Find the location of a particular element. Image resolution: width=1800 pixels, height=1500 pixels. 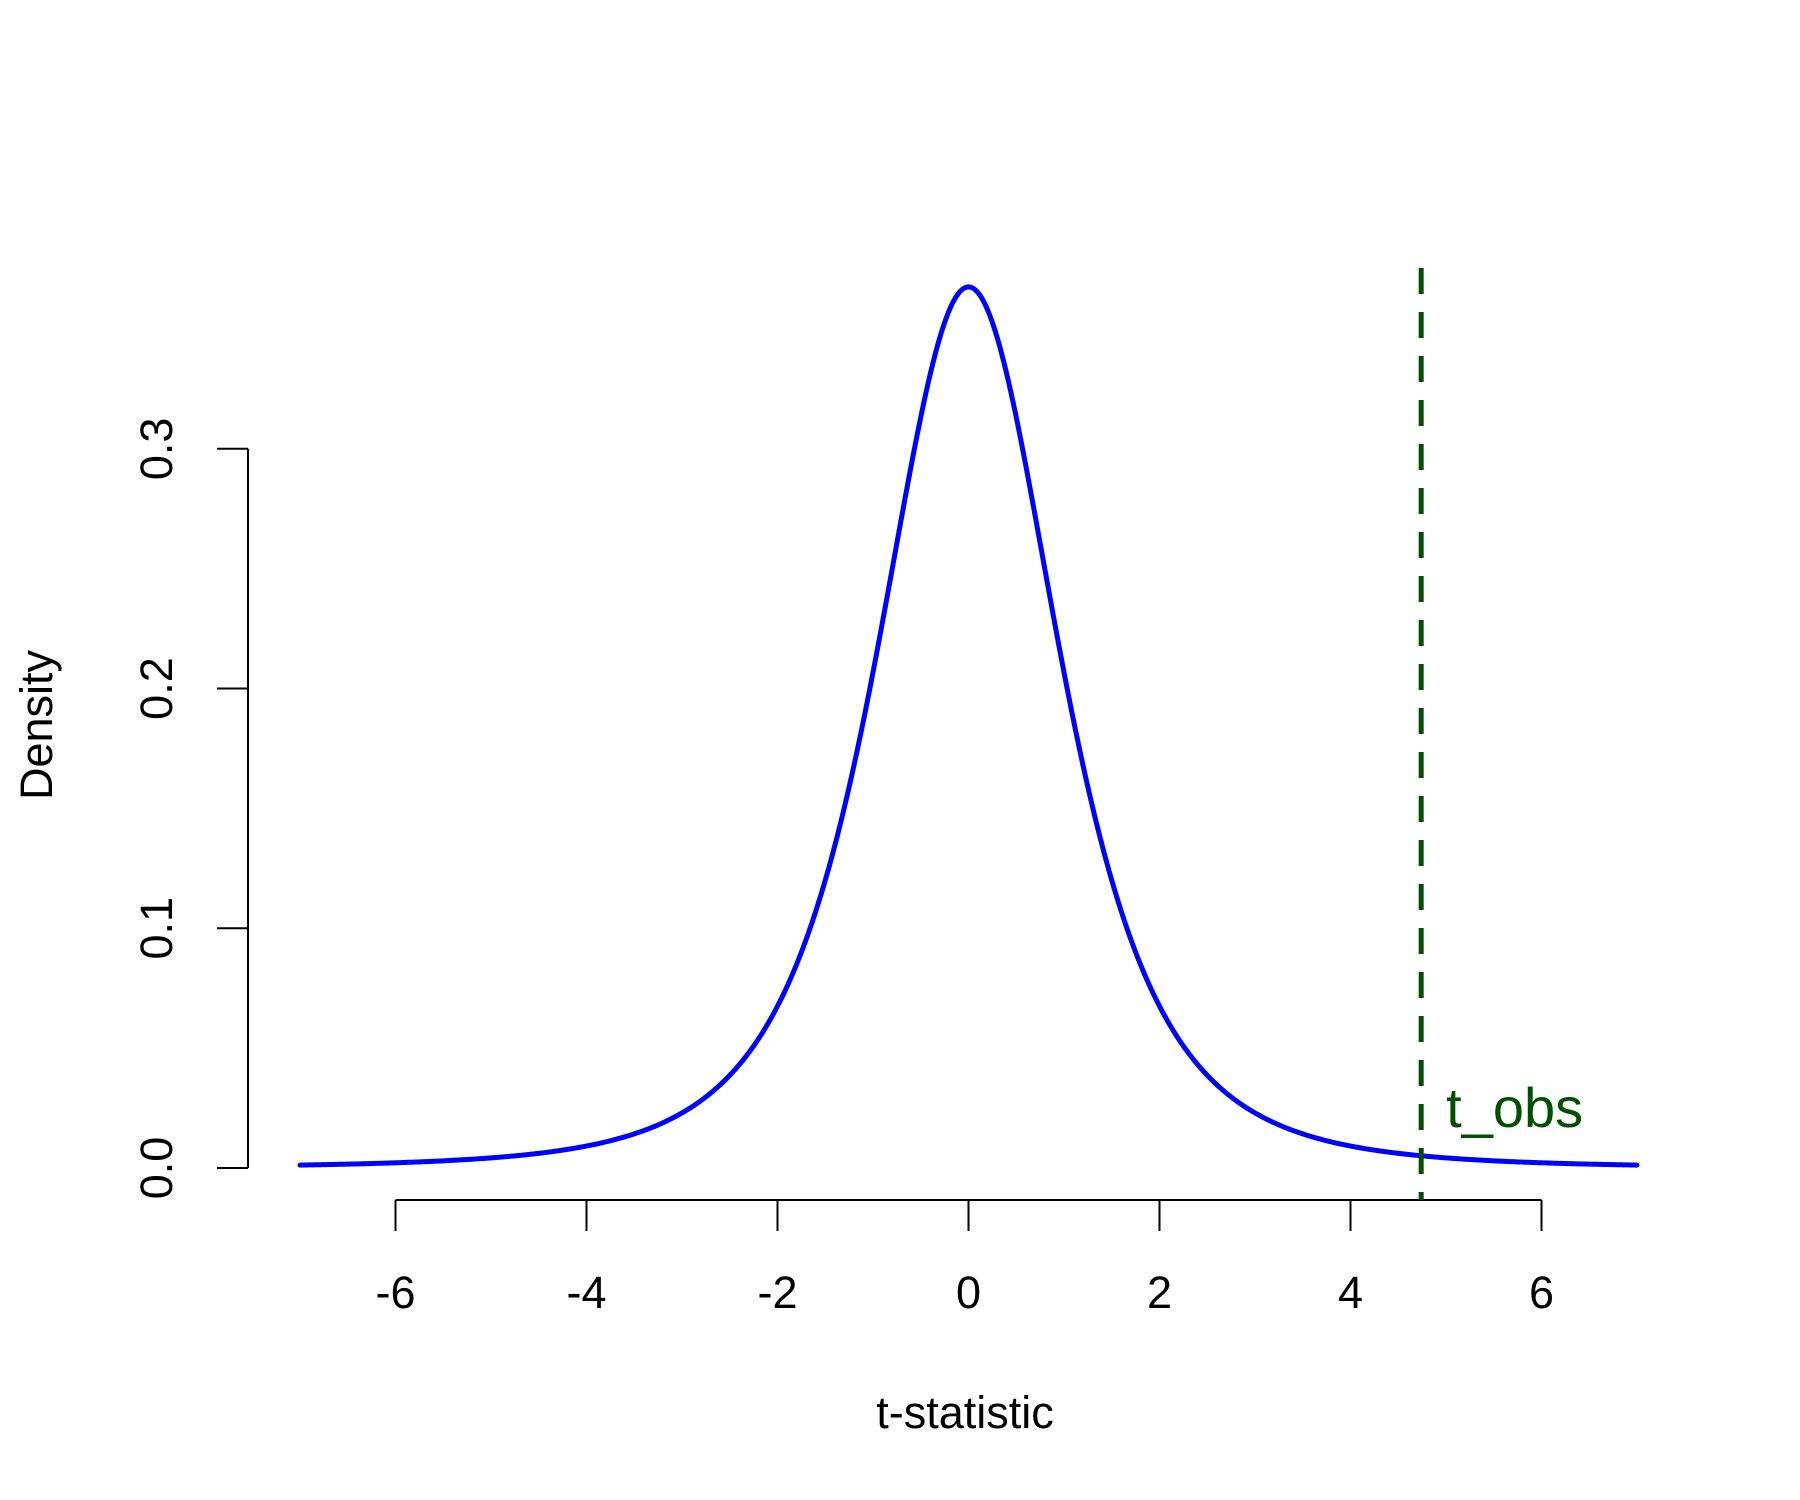

x-tick-label: 4 is located at coordinates (1350, 1292).